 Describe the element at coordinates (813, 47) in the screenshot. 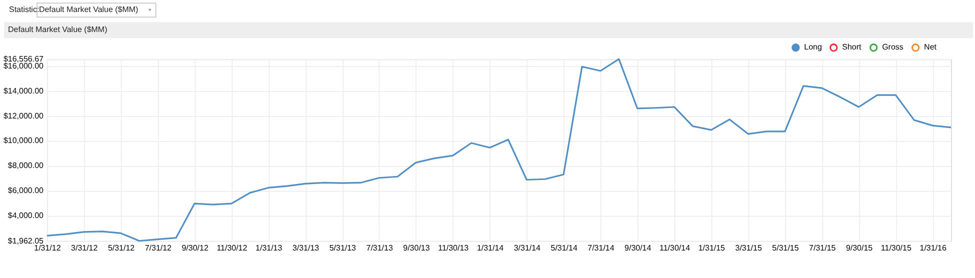

I see `legend-label: Long` at that location.